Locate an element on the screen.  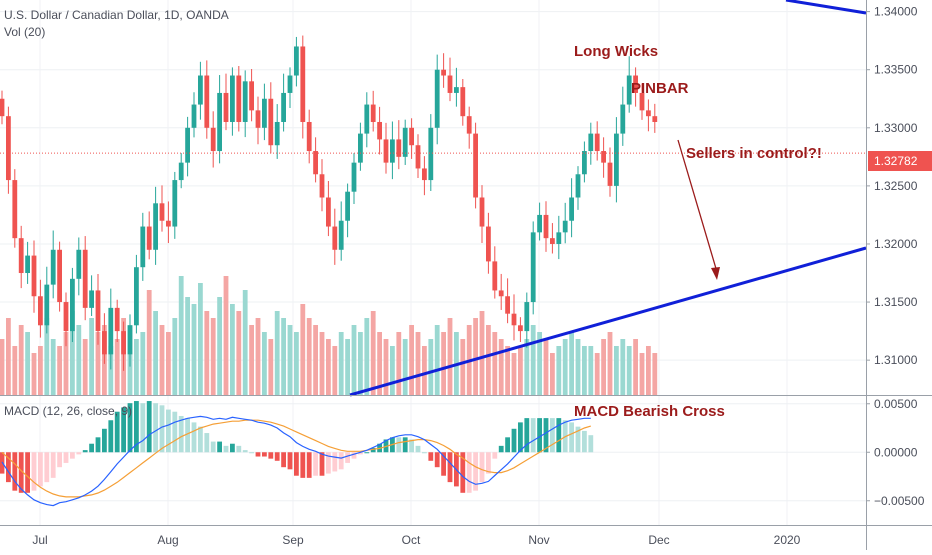
price-tick-label: 1.34000 is located at coordinates (896, 12).